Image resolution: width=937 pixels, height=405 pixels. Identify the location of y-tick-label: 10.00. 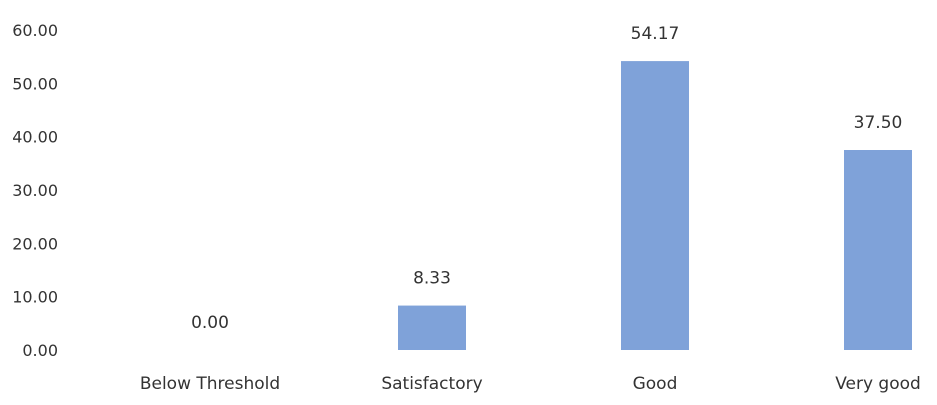
(35, 297).